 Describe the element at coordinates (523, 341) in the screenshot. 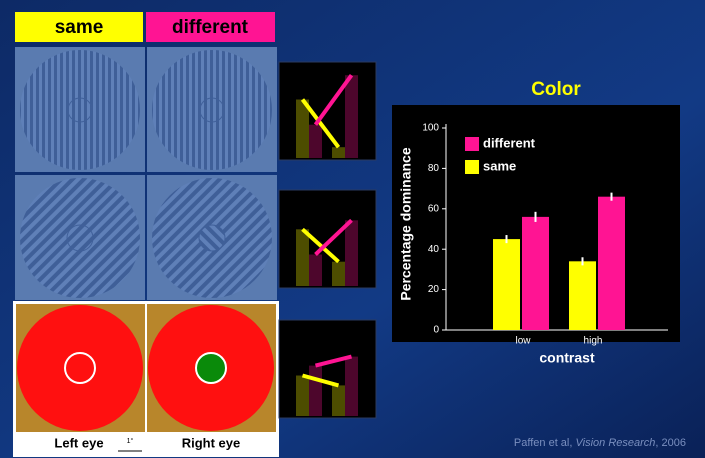

I see `x-tick-label: low` at that location.